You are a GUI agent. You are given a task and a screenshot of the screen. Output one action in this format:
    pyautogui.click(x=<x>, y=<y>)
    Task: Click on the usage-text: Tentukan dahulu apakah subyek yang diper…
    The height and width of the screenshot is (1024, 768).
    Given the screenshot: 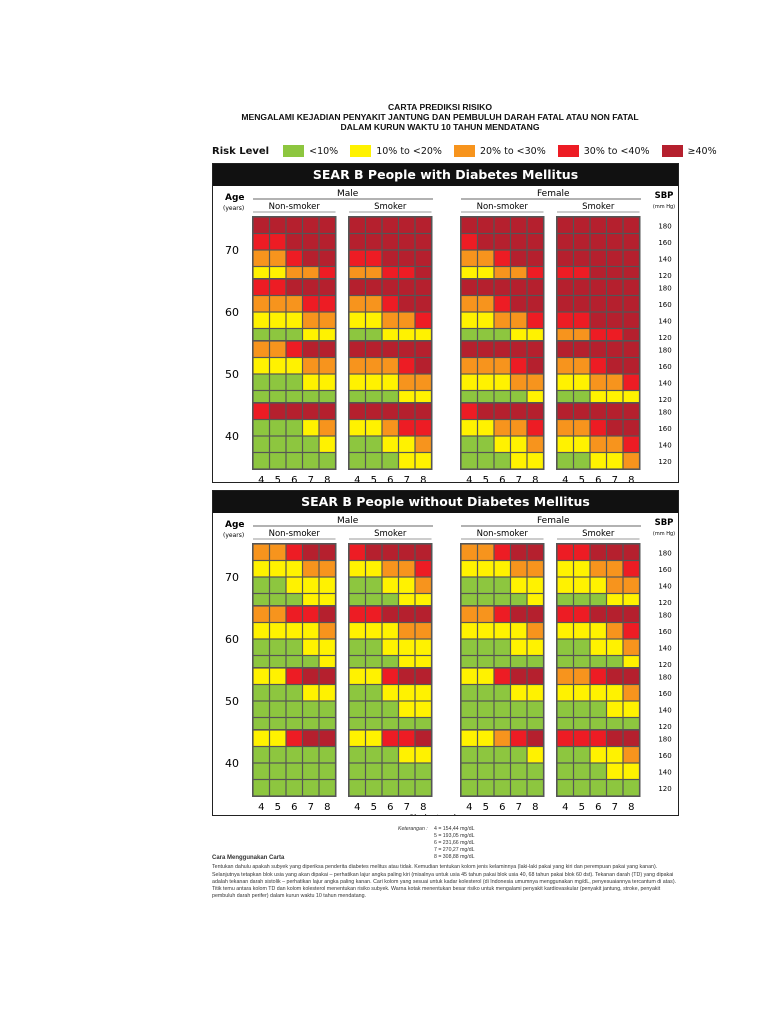 What is the action you would take?
    pyautogui.click(x=444, y=882)
    